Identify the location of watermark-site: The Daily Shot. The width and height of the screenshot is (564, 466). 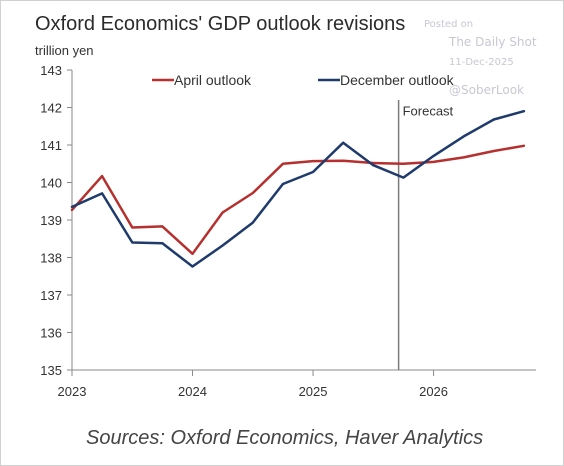
(493, 42).